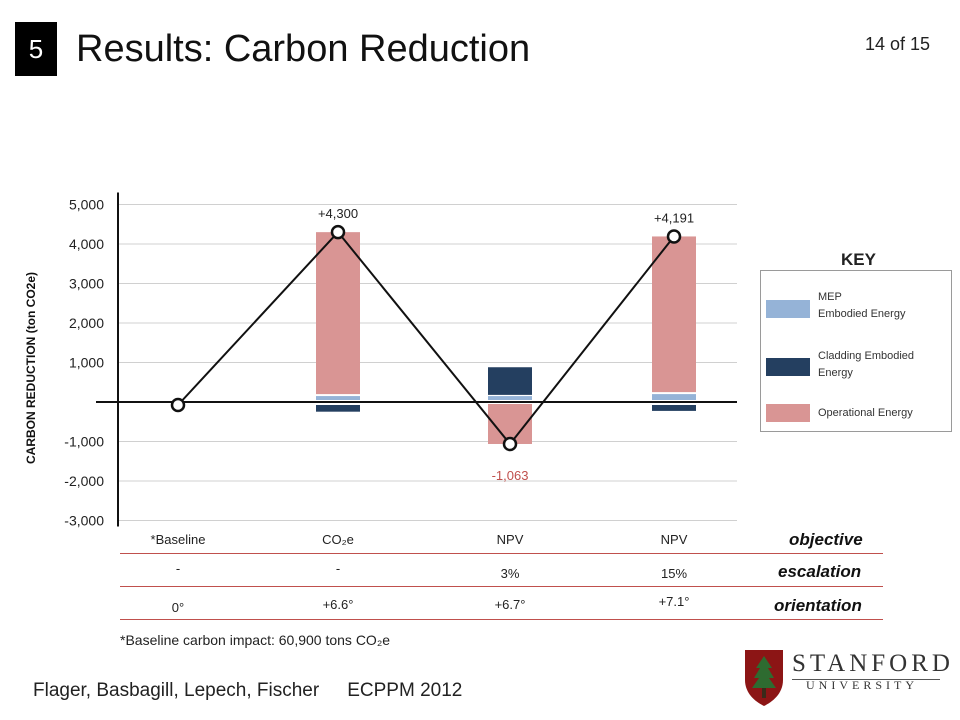 This screenshot has height=720, width=960. Describe the element at coordinates (86, 323) in the screenshot. I see `y-tick-label: 2,000` at that location.